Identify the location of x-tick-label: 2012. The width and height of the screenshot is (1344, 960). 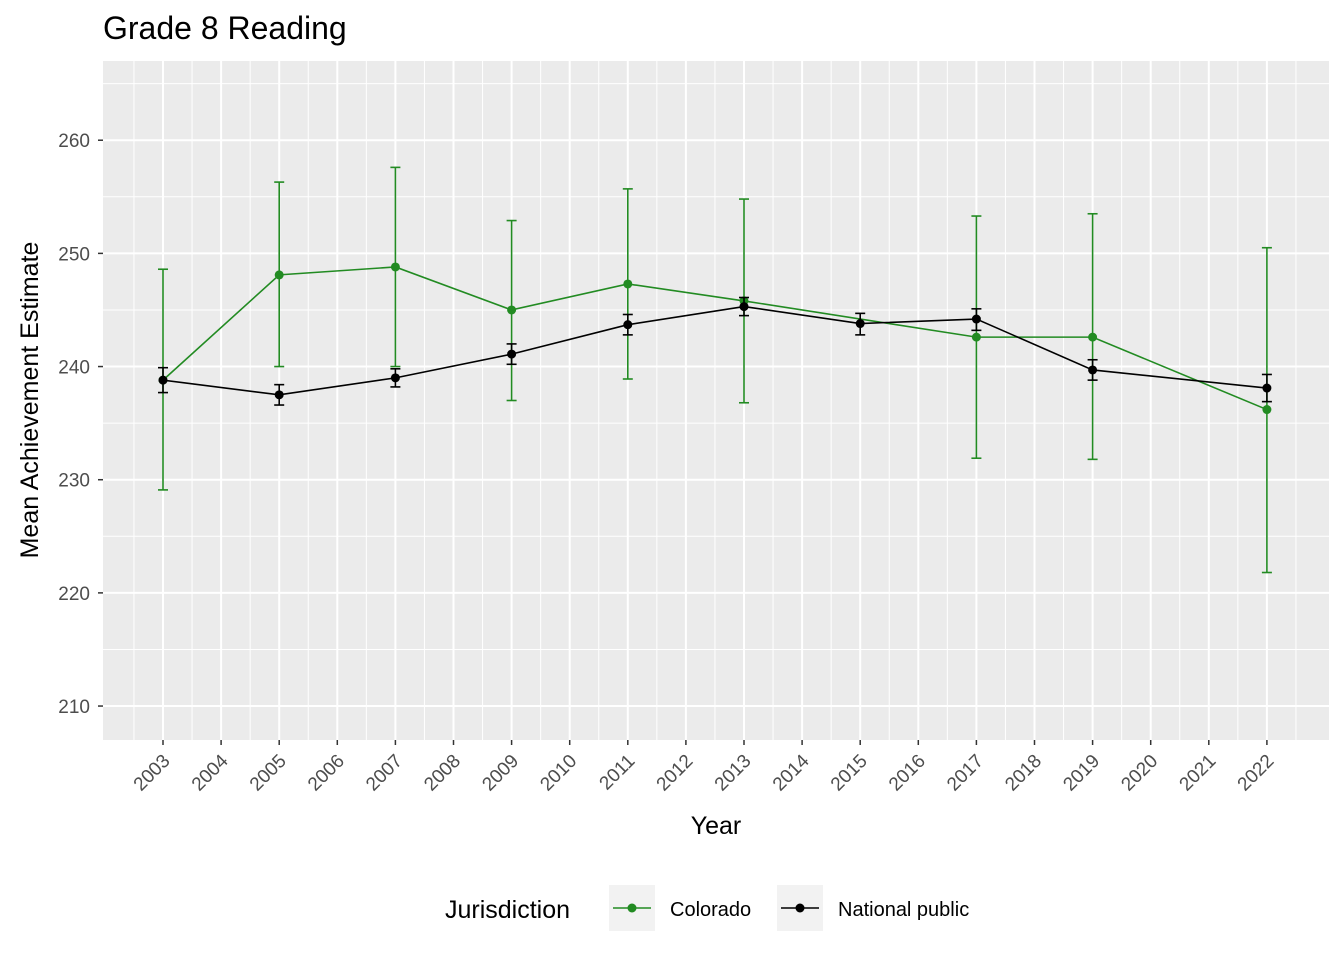
(675, 773).